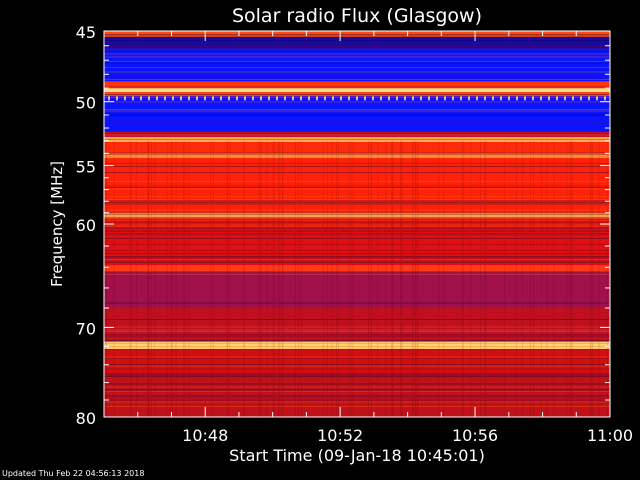 The image size is (640, 480). What do you see at coordinates (73, 473) in the screenshot?
I see `updated-timestamp: Updated Thu Feb 22 04:56:13 2018` at bounding box center [73, 473].